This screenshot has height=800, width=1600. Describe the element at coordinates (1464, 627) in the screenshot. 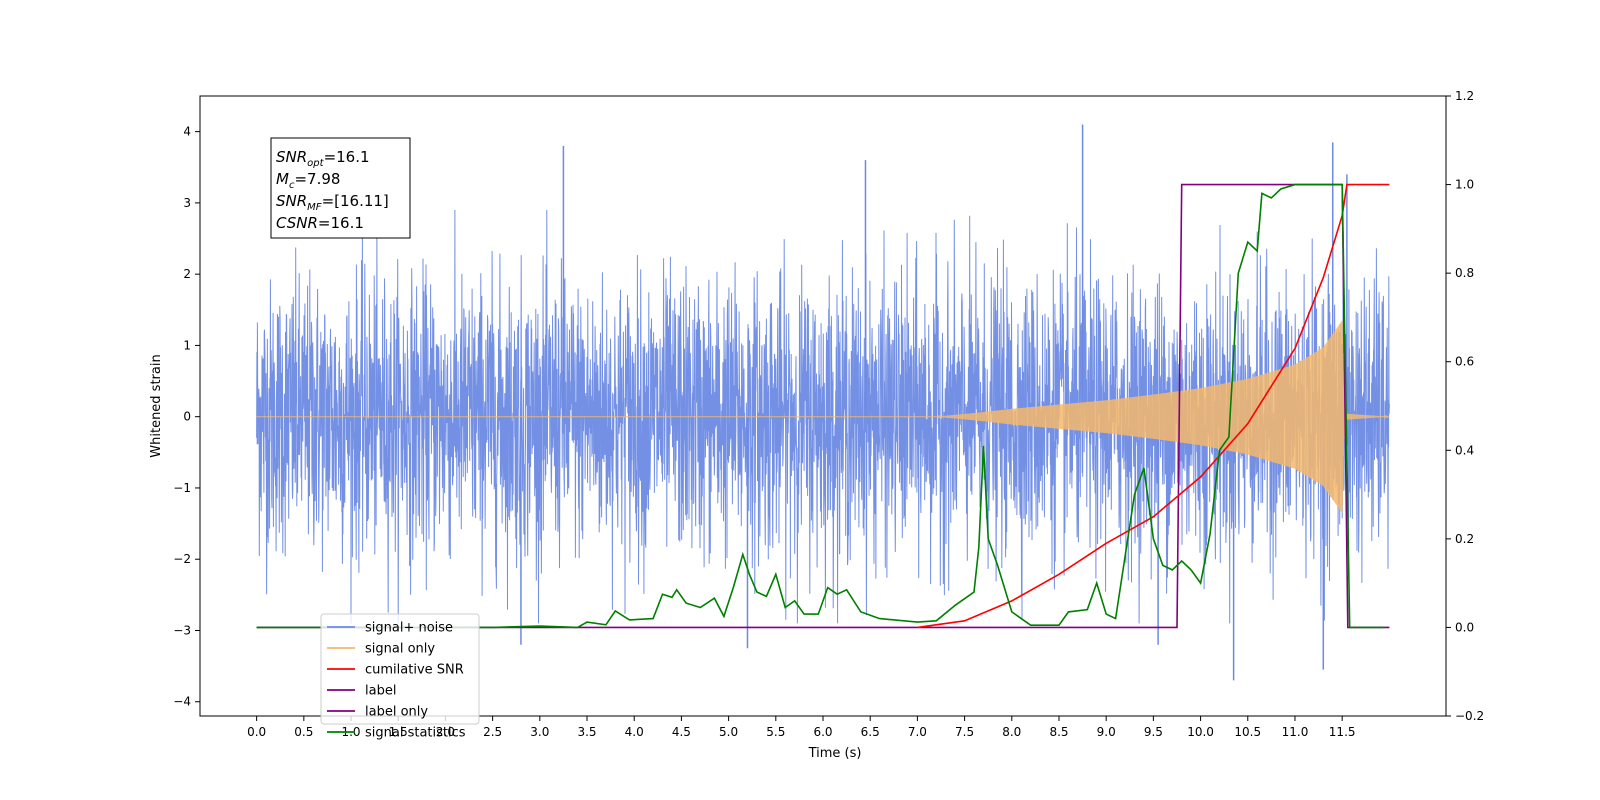

I see `y2-tick-label: 0.0` at that location.